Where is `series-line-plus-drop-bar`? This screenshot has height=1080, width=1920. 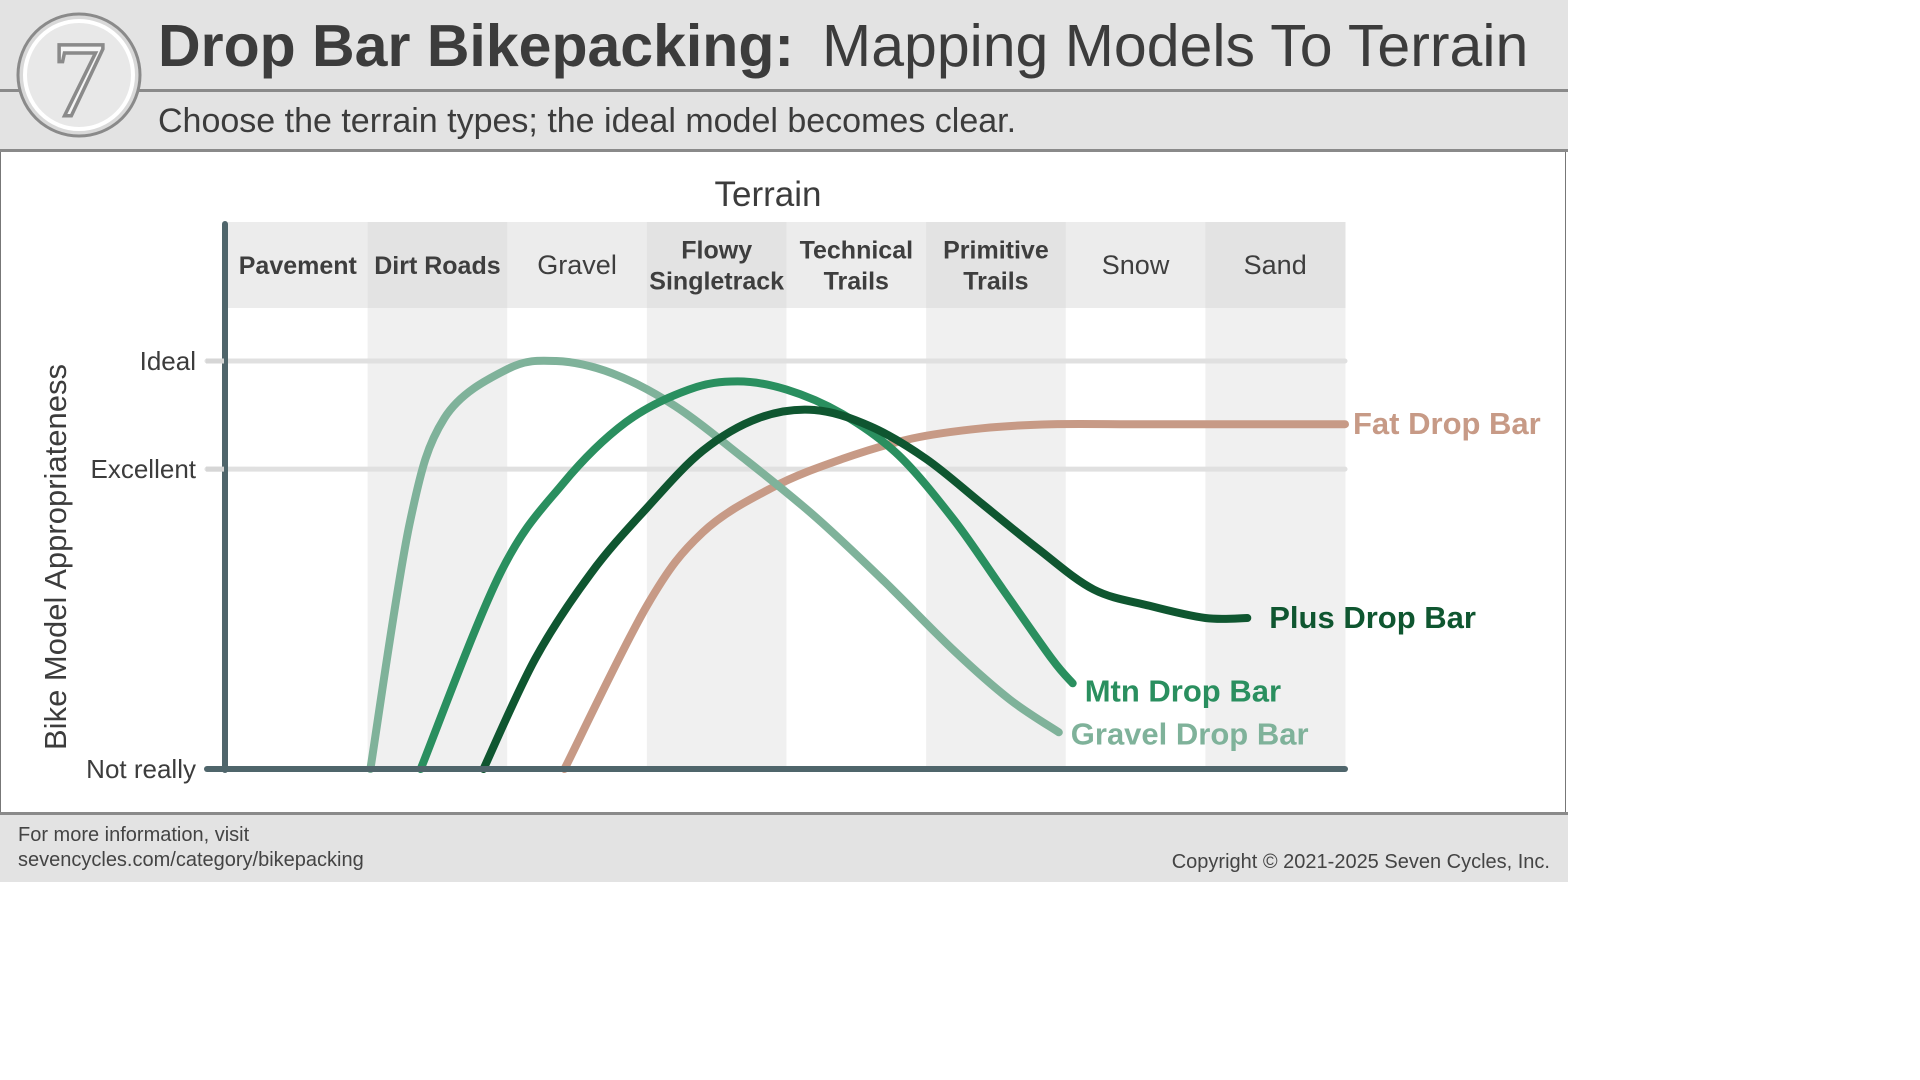
series-line-plus-drop-bar is located at coordinates (865, 589).